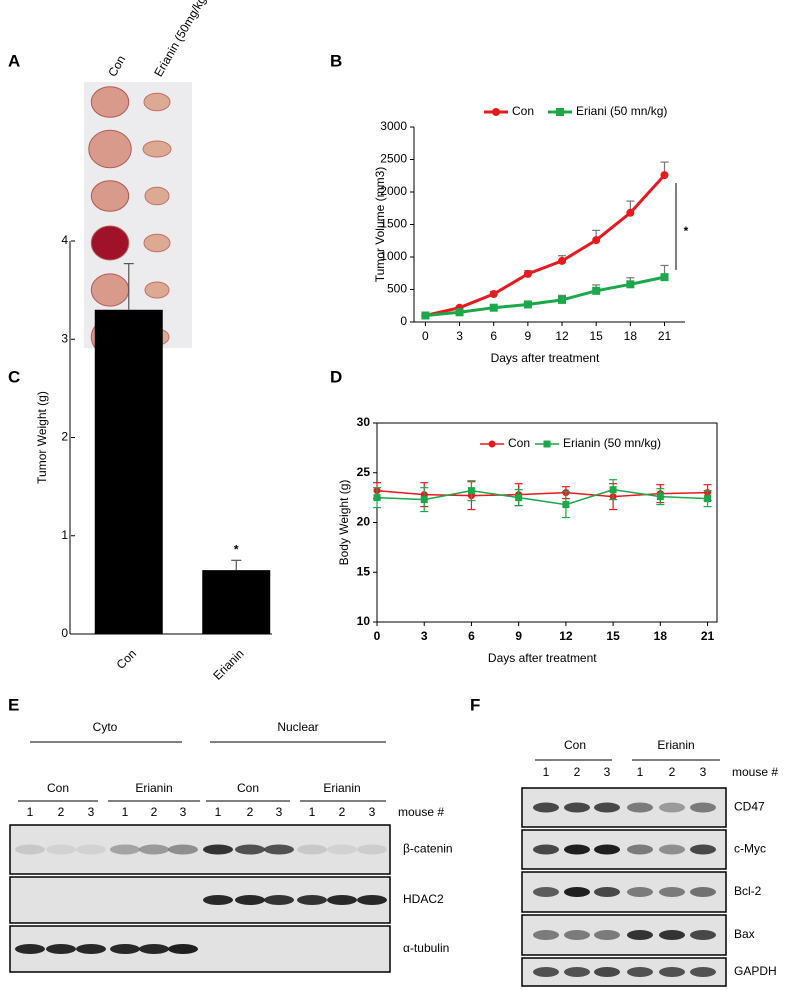 The width and height of the screenshot is (785, 991). Describe the element at coordinates (64, 437) in the screenshot. I see `y-tick-label: 2` at that location.